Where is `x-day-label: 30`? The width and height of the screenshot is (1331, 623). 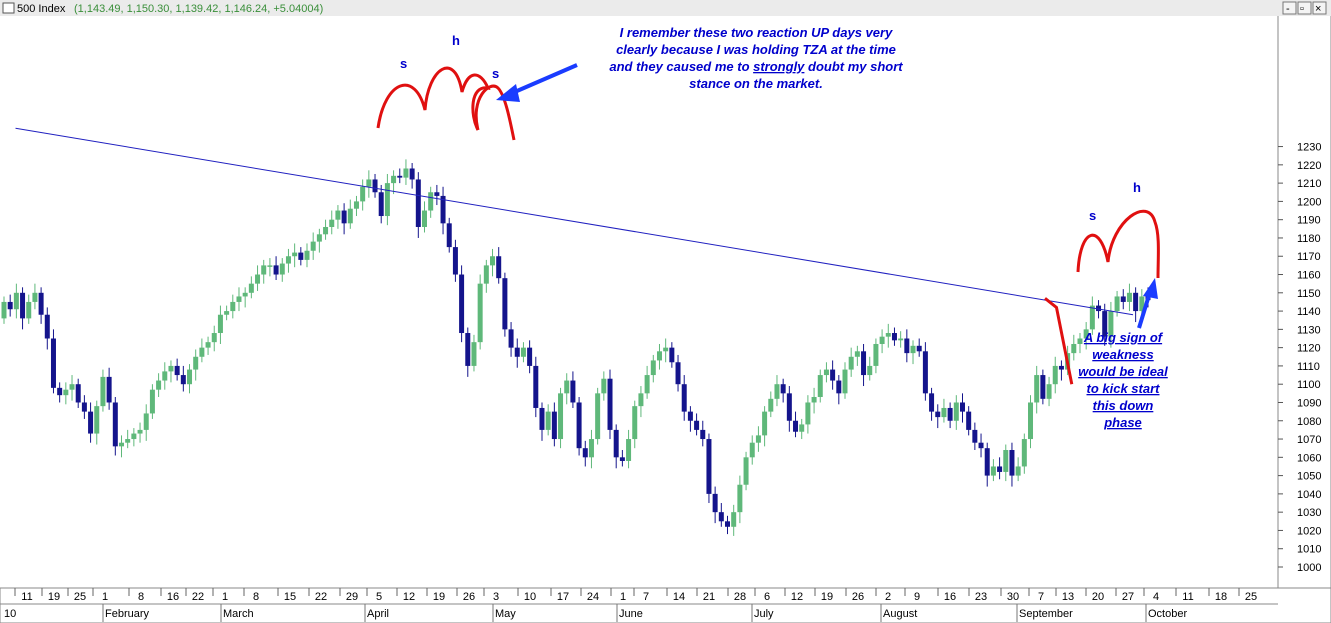 x-day-label: 30 is located at coordinates (1013, 597).